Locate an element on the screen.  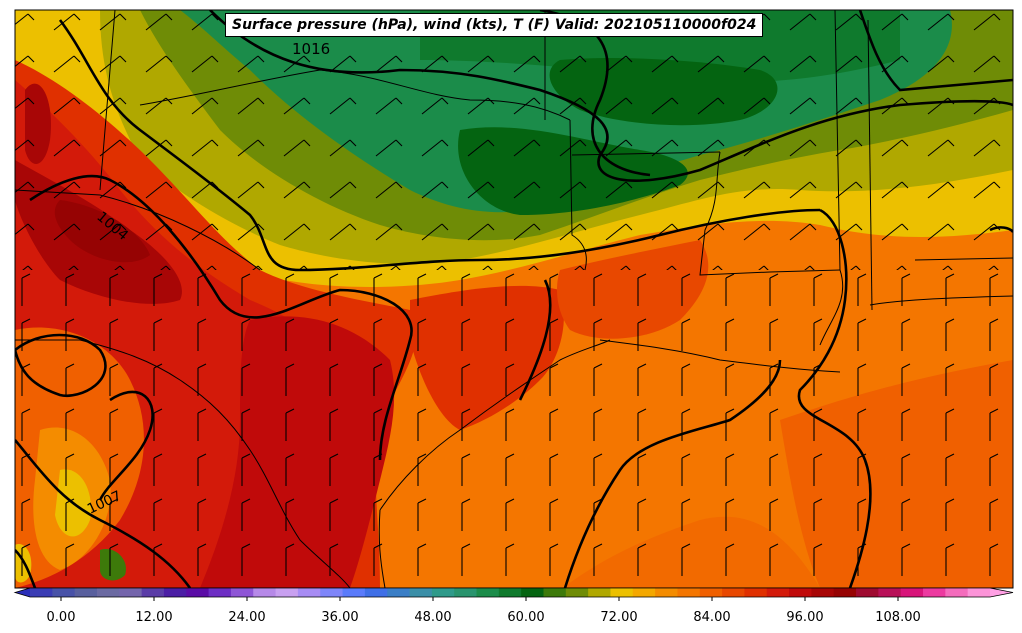
colorbar-extend-low is located at coordinates (22, 592).